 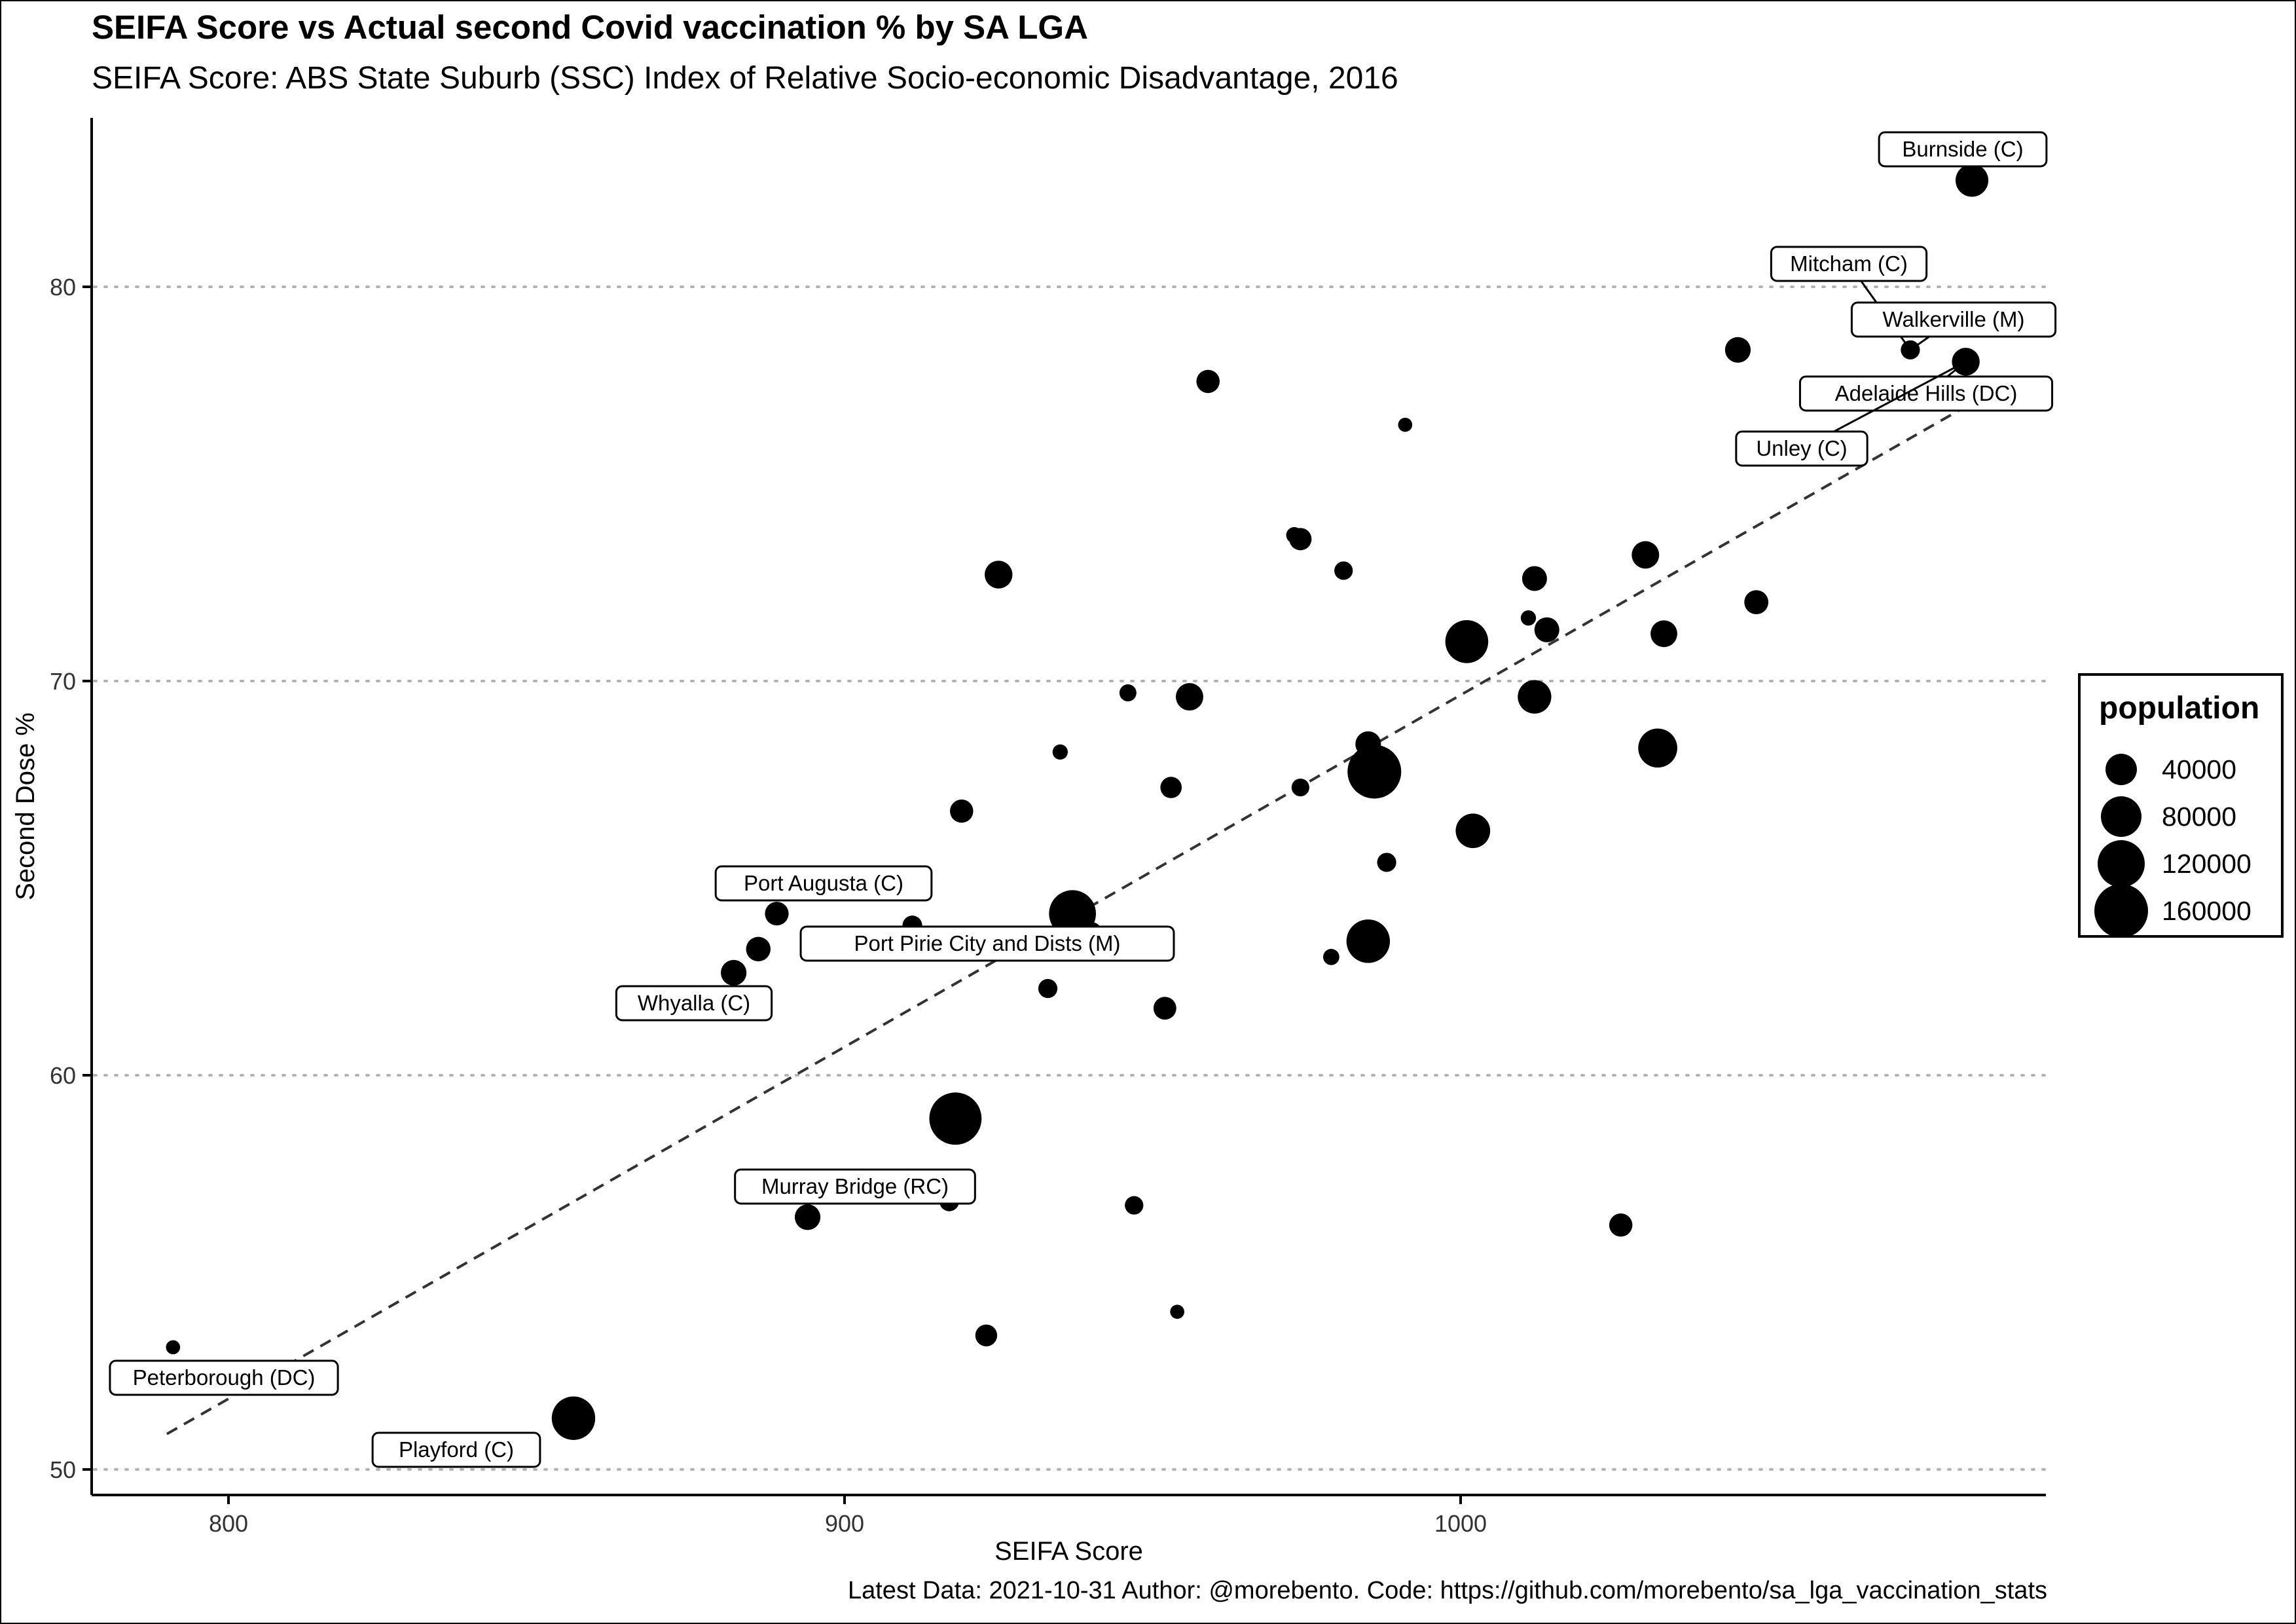 I want to click on point-label: Murray Bridge (RC), so click(x=855, y=1186).